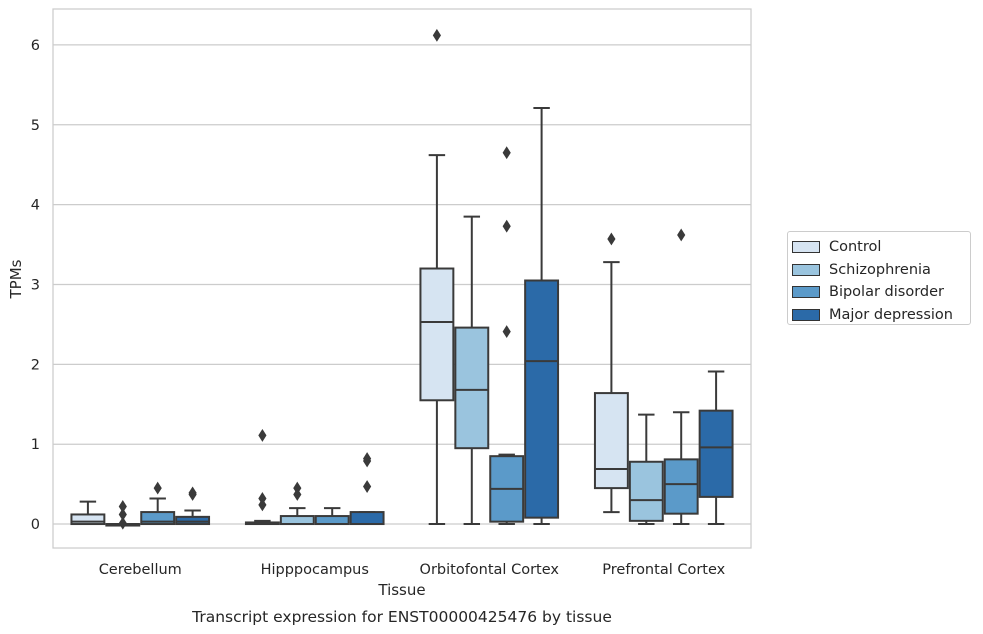 The image size is (983, 634). Describe the element at coordinates (681, 377) in the screenshot. I see `box-bipolar-disorder-prefrontal-cortex` at that location.